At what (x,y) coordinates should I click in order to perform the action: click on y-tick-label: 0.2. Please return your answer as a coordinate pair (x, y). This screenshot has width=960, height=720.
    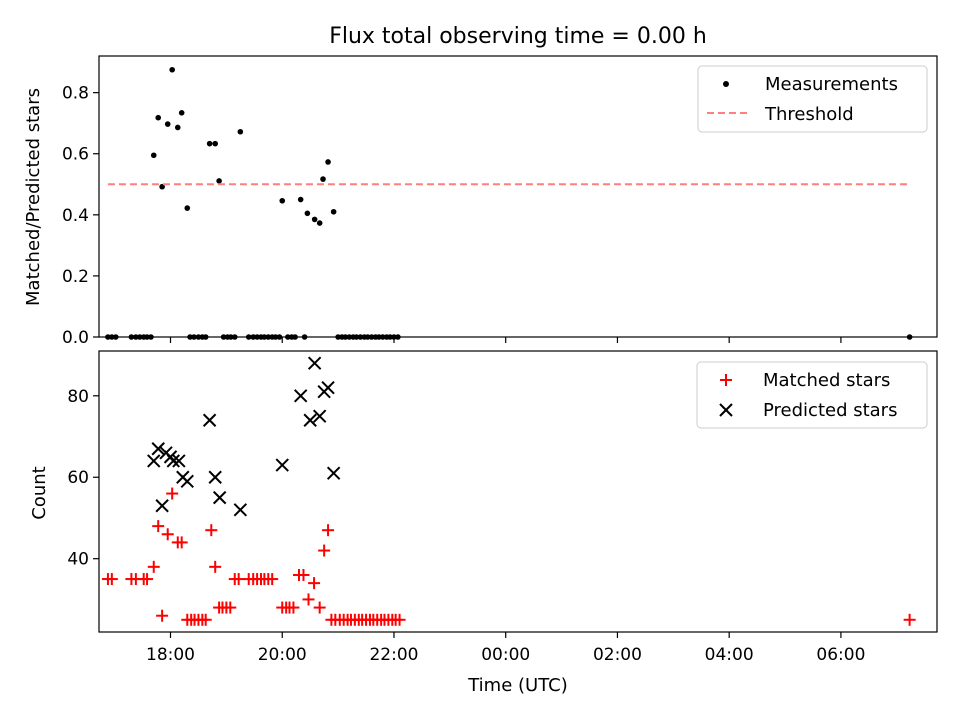
    Looking at the image, I should click on (75, 277).